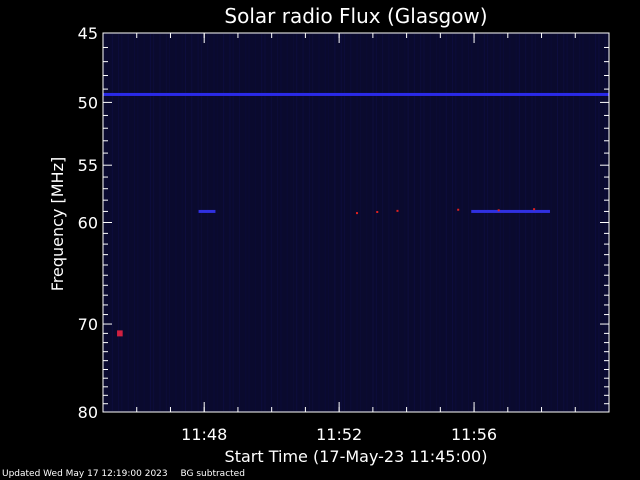 Image resolution: width=640 pixels, height=480 pixels. What do you see at coordinates (88, 412) in the screenshot?
I see `y-tick-label: 80` at bounding box center [88, 412].